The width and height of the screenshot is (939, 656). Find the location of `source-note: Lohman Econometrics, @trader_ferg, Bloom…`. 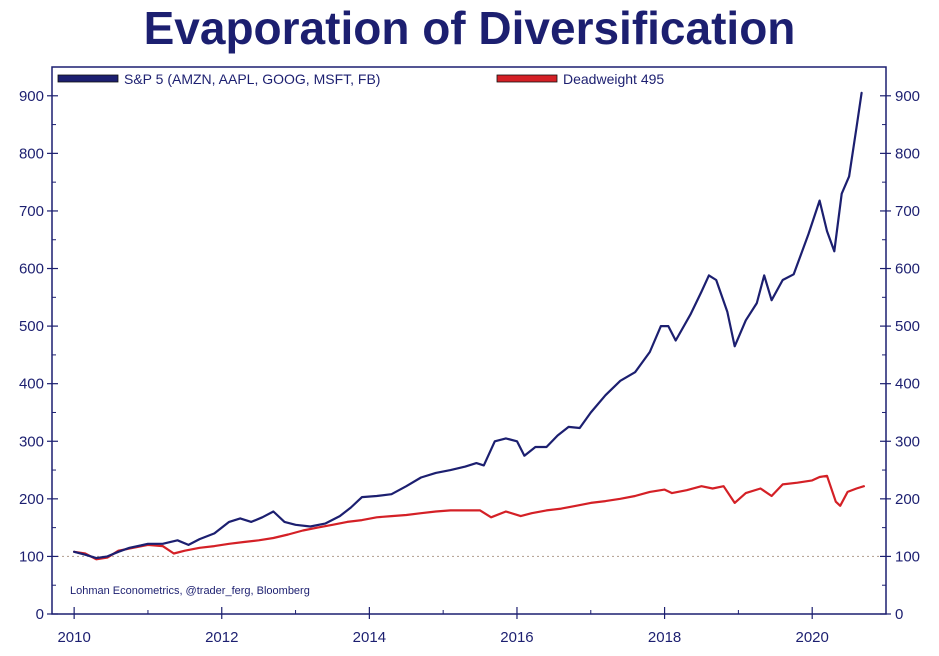

source-note: Lohman Econometrics, @trader_ferg, Bloom… is located at coordinates (190, 591).